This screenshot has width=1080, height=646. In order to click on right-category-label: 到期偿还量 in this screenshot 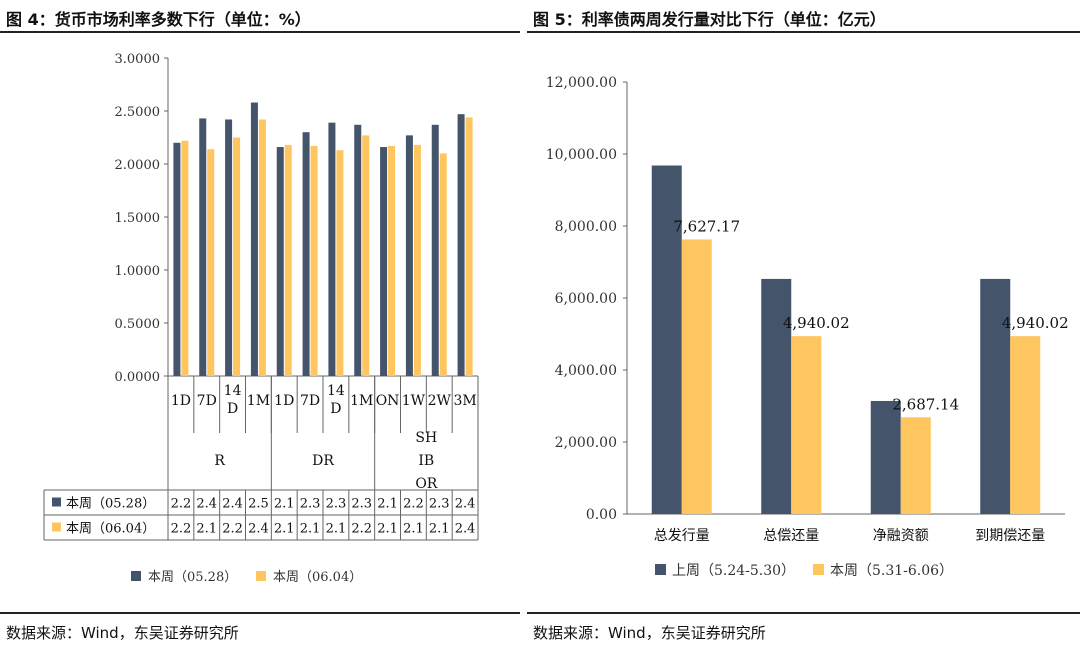, I will do `click(1010, 536)`.